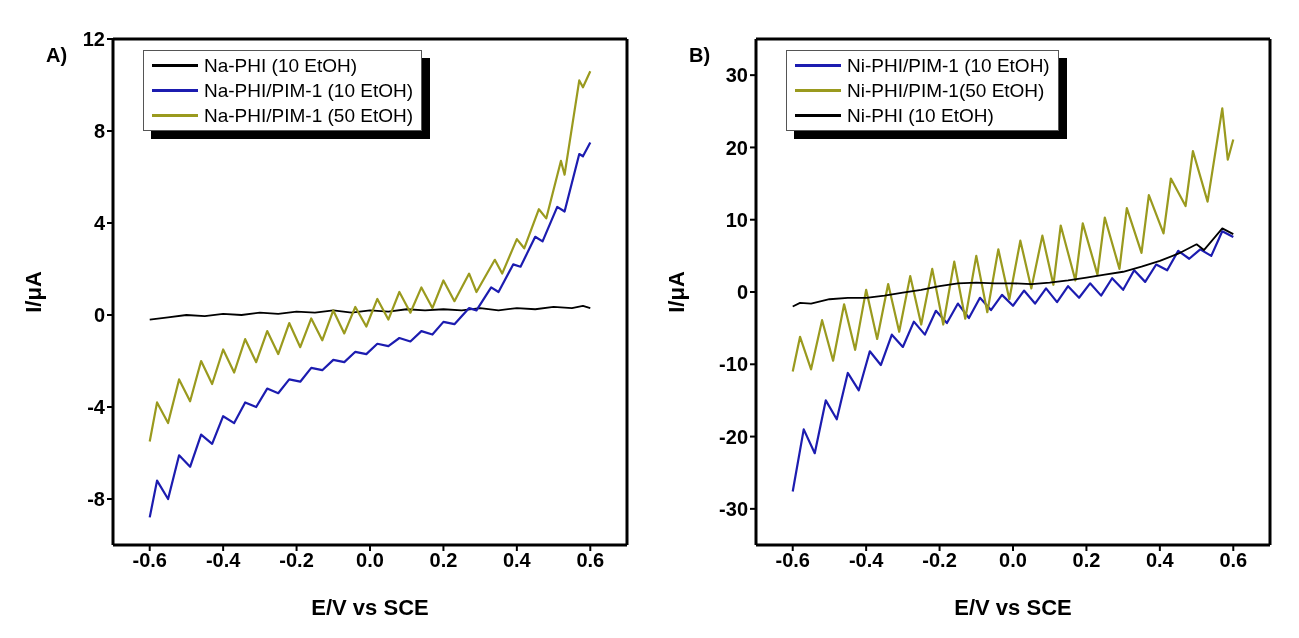 This screenshot has height=638, width=1299. What do you see at coordinates (733, 508) in the screenshot?
I see `y-tick-label: -30` at bounding box center [733, 508].